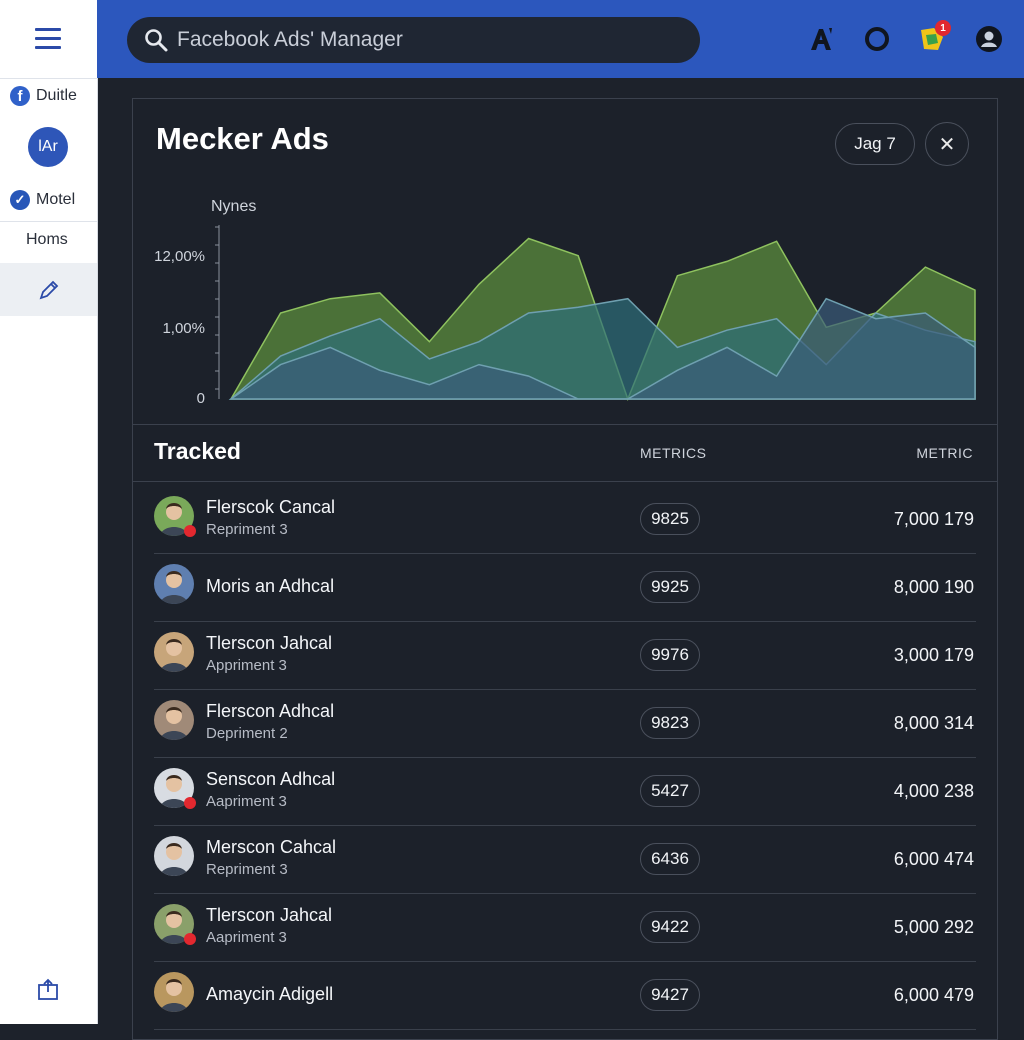 This screenshot has height=1040, width=1024. I want to click on row-name: Flerscok Cancal, so click(271, 507).